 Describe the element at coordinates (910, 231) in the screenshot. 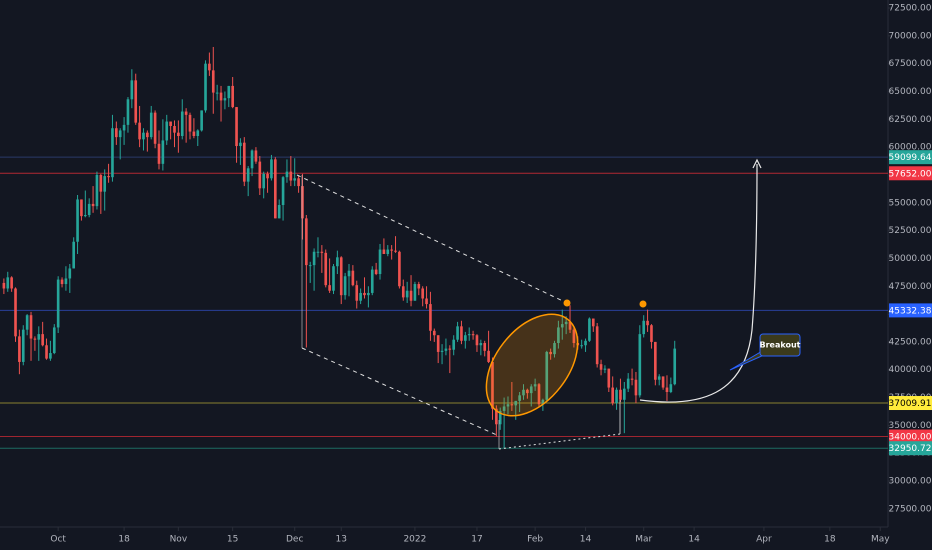

I see `y-tick-label: 52500.00` at that location.